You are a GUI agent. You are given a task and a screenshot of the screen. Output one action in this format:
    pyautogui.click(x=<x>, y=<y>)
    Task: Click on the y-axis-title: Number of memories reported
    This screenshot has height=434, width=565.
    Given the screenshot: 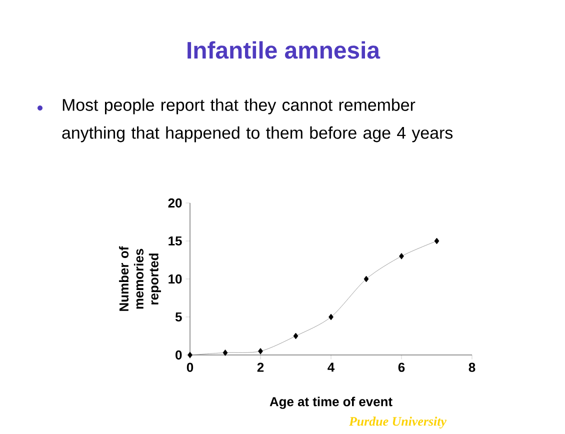 What is the action you would take?
    pyautogui.click(x=140, y=278)
    